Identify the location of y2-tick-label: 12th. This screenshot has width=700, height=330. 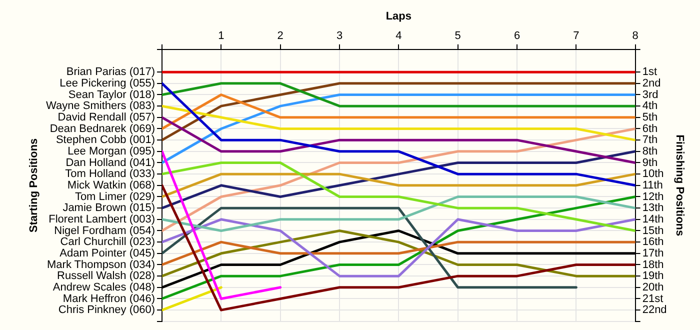
(653, 196).